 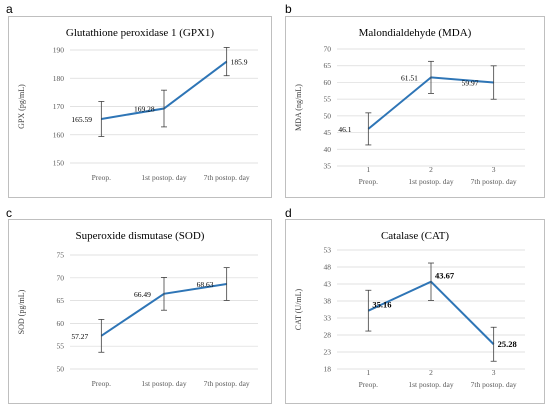 What do you see at coordinates (9, 9) in the screenshot?
I see `panel-letter-a: a` at bounding box center [9, 9].